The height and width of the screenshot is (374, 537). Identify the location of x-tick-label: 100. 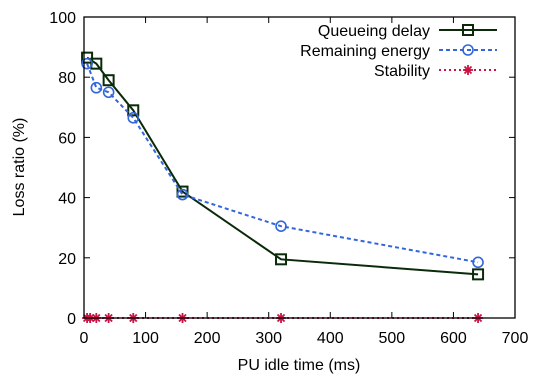
(145, 338).